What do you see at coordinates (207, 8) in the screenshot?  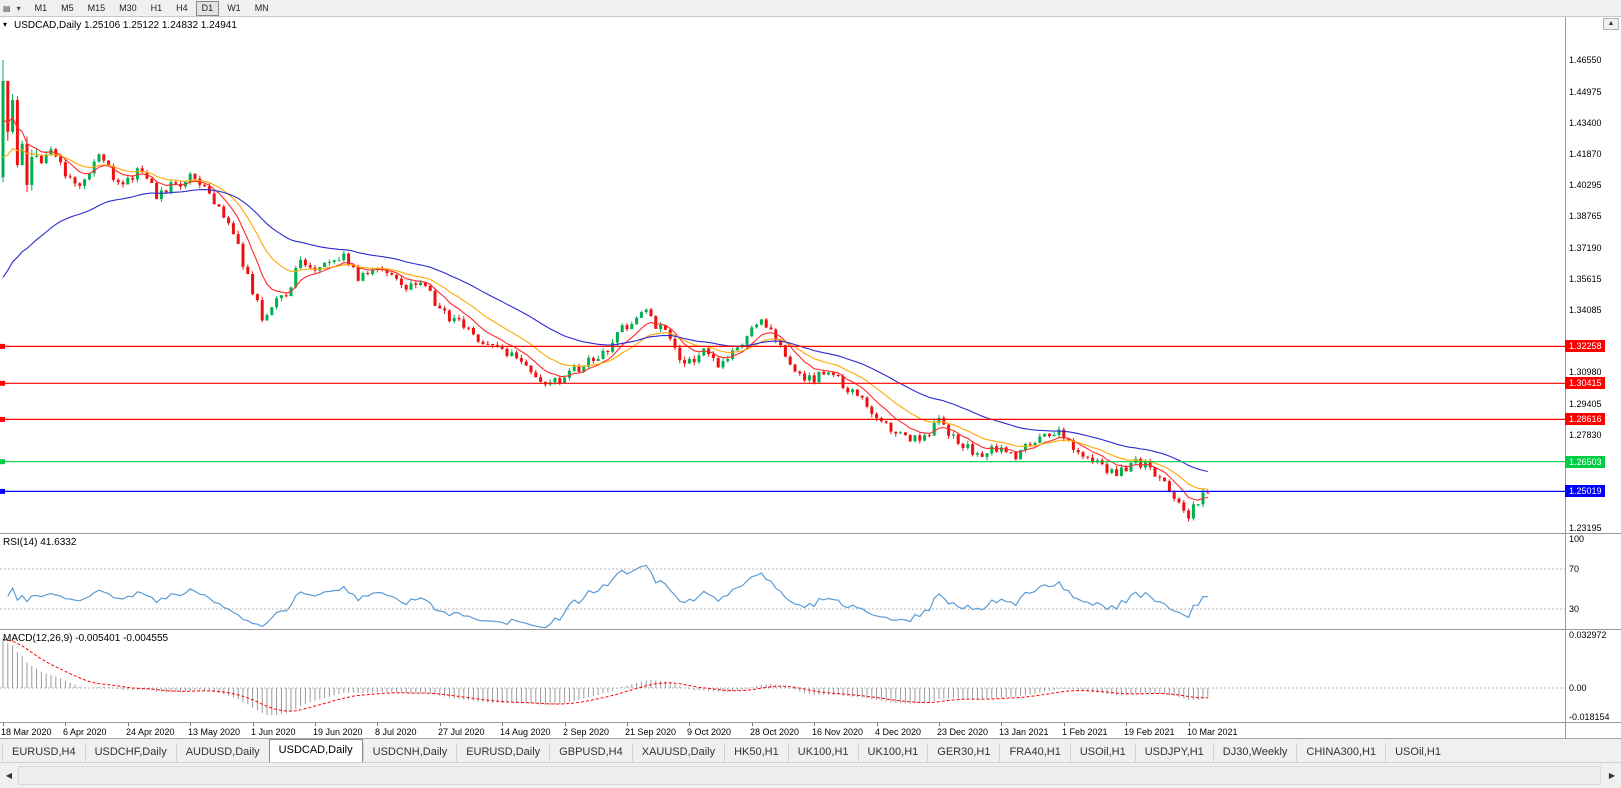 I see `timeframe-d1: D1` at bounding box center [207, 8].